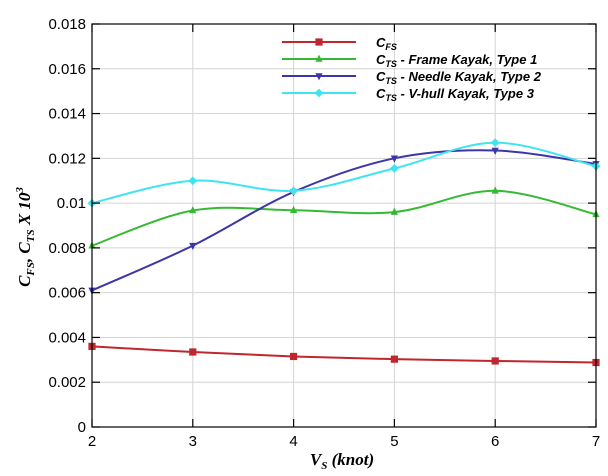 The width and height of the screenshot is (608, 476). What do you see at coordinates (67, 69) in the screenshot?
I see `y-tick-label: 0.016` at bounding box center [67, 69].